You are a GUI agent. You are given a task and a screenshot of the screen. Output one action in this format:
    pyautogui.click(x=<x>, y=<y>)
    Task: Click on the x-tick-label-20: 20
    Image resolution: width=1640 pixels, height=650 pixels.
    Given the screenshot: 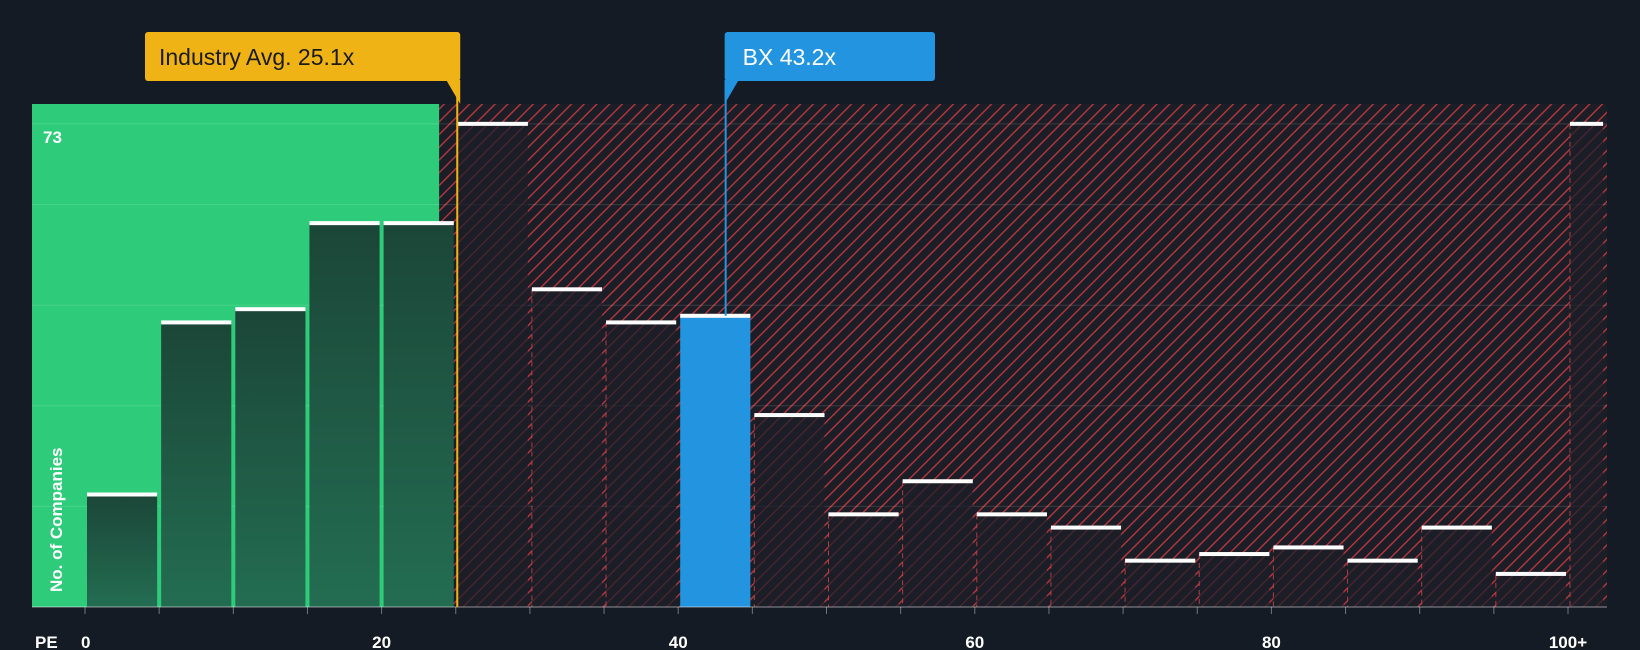 What is the action you would take?
    pyautogui.click(x=381, y=641)
    